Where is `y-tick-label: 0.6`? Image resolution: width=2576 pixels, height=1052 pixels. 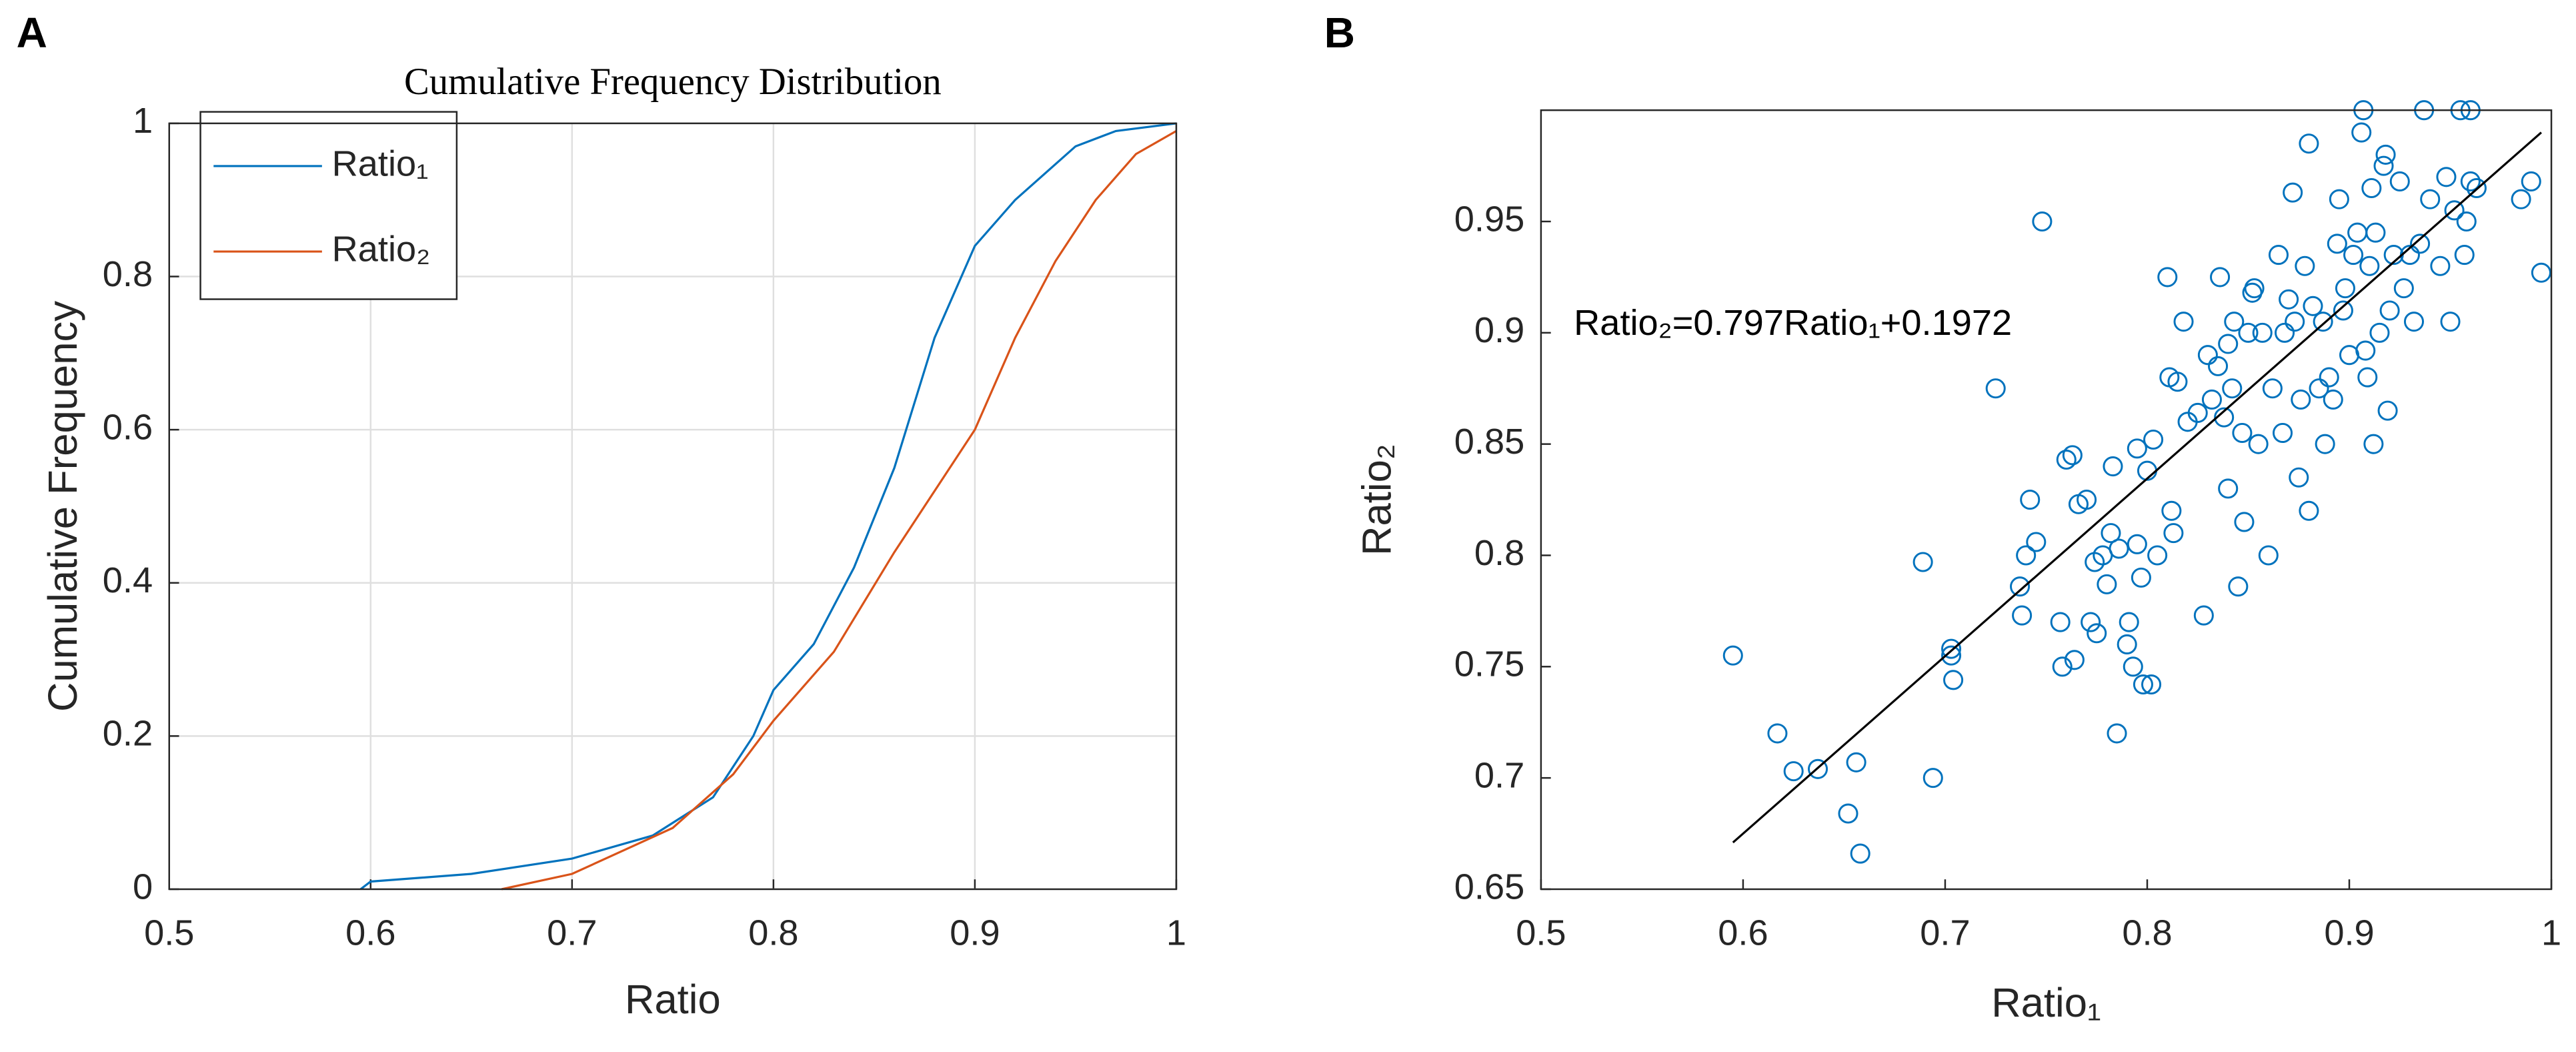 y-tick-label: 0.6 is located at coordinates (128, 427).